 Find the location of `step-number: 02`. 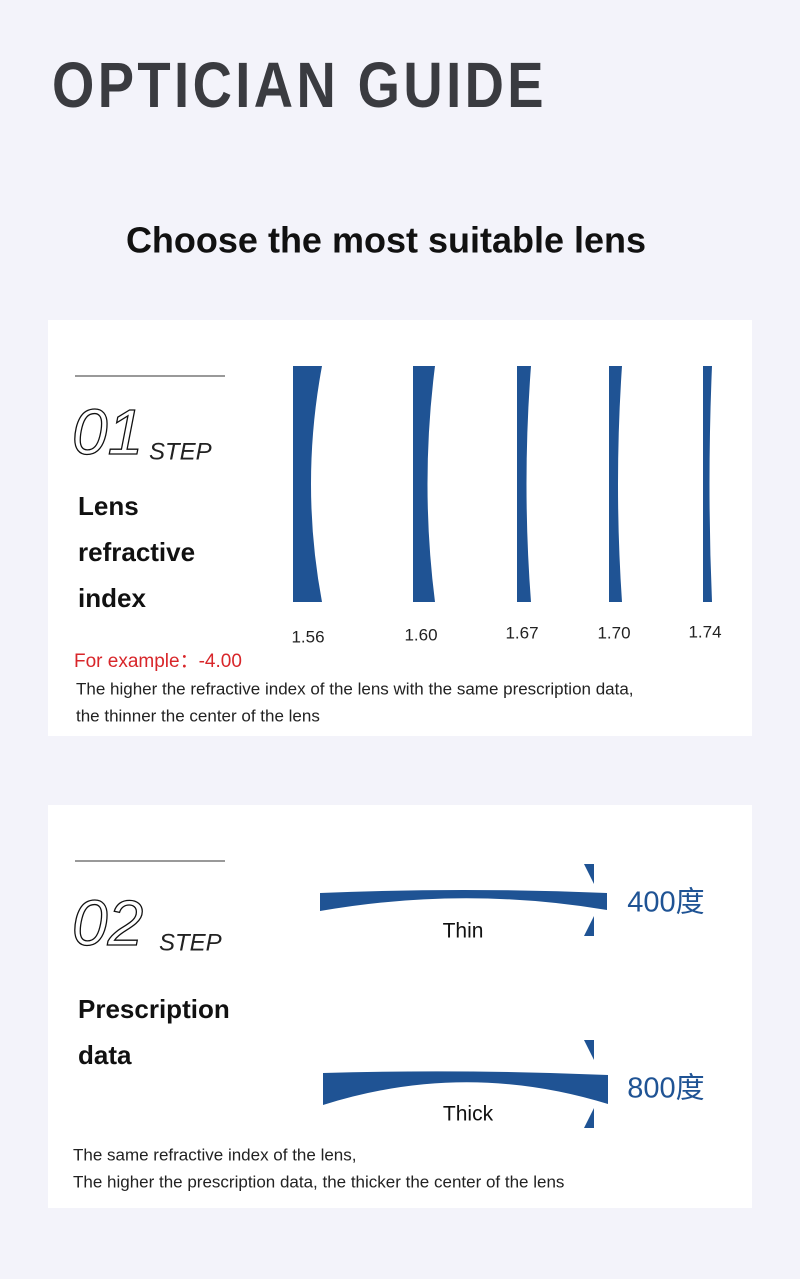

step-number: 02 is located at coordinates (107, 923).